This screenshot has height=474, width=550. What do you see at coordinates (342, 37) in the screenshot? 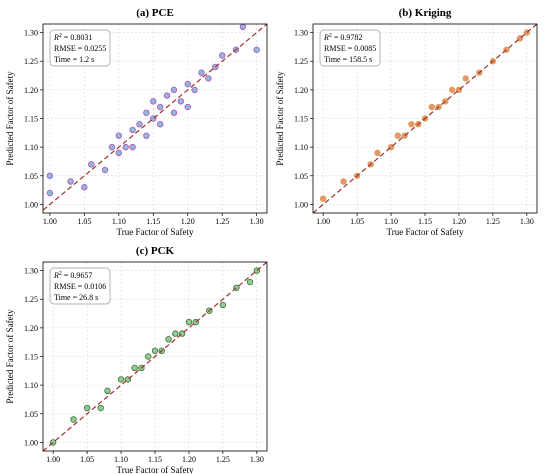
I see `r2-text: R2 = 0.9782` at bounding box center [342, 37].